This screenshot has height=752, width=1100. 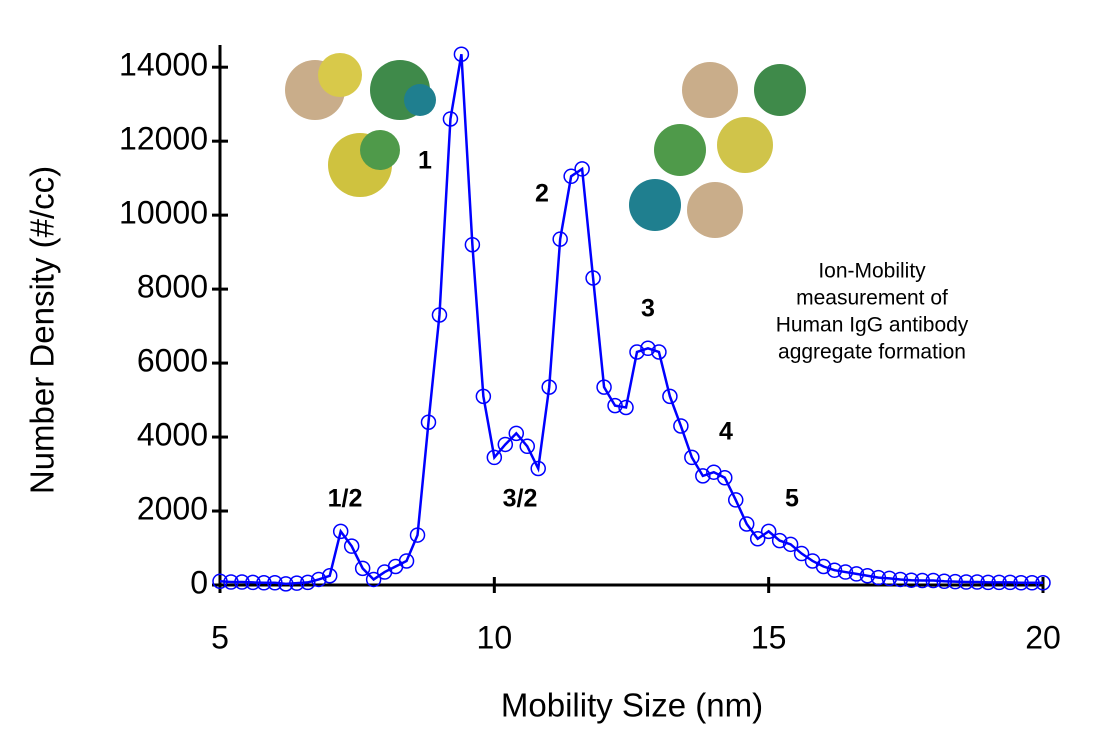 I want to click on peak-annotation: 1, so click(x=425, y=161).